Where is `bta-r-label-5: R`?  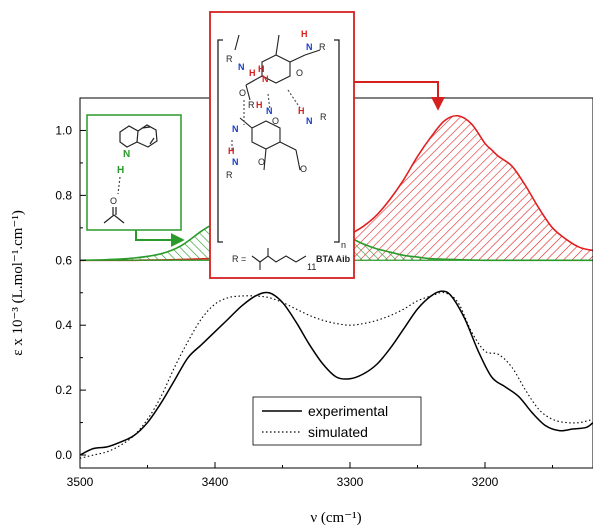 bta-r-label-5: R is located at coordinates (229, 175).